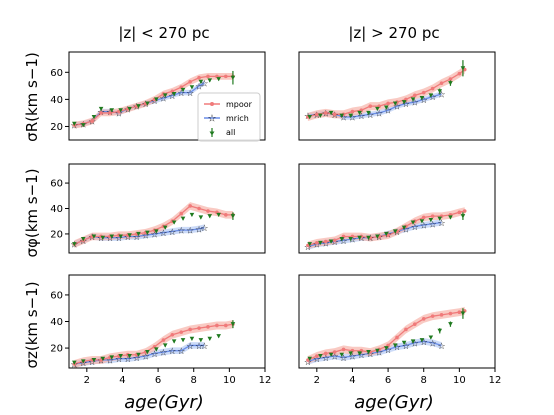 The height and width of the screenshot is (415, 554). What do you see at coordinates (495, 380) in the screenshot?
I see `x-tick-label: 12` at bounding box center [495, 380].